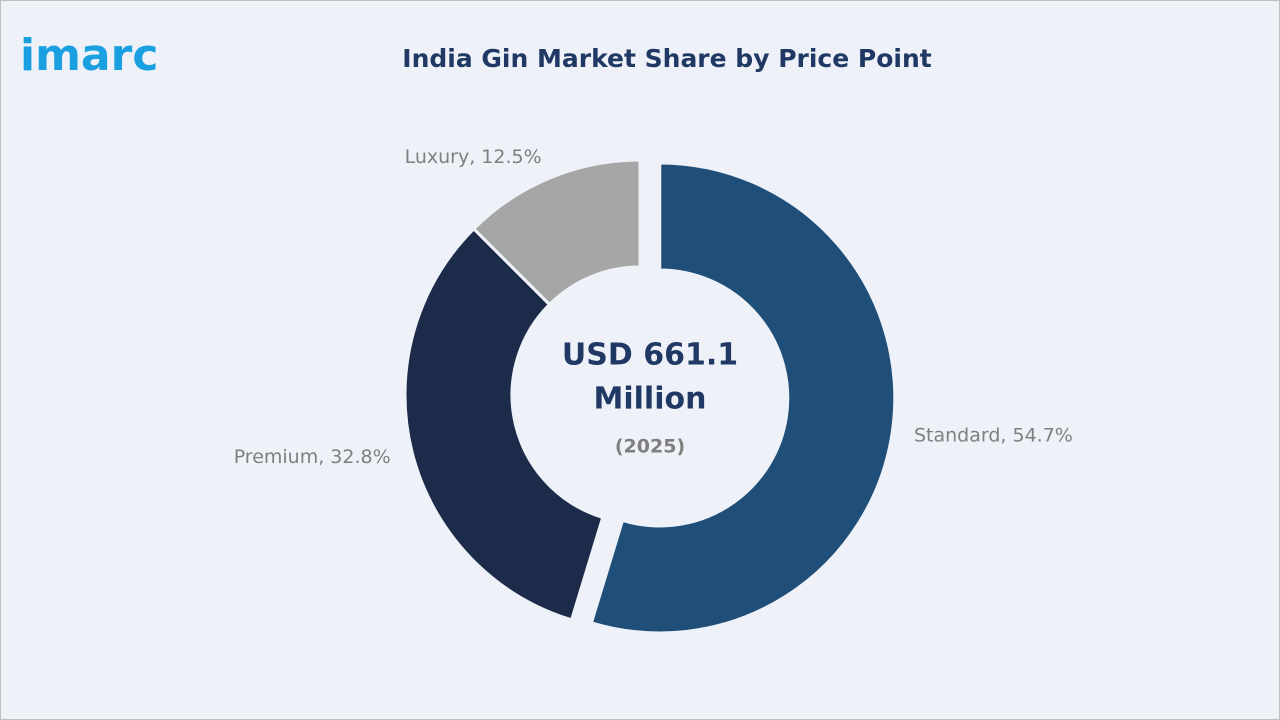 The image size is (1280, 720). What do you see at coordinates (473, 157) in the screenshot?
I see `data-label: Luxury, 12.5%` at bounding box center [473, 157].